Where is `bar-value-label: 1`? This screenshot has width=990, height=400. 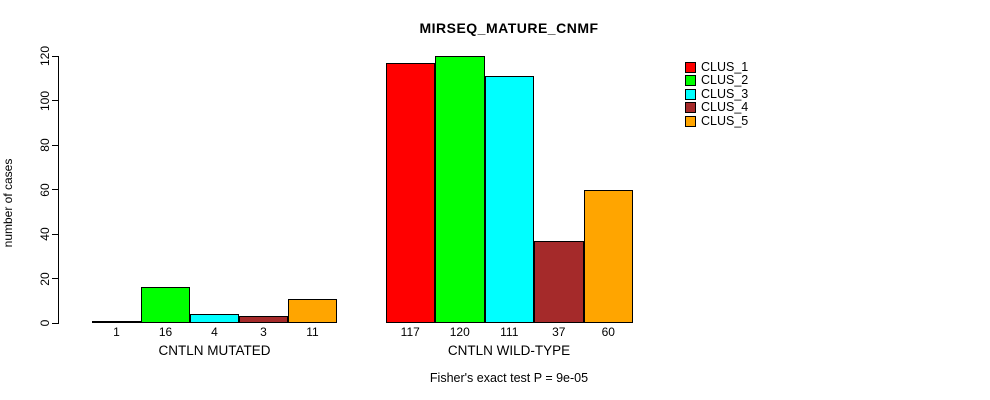 bar-value-label: 1 is located at coordinates (116, 332).